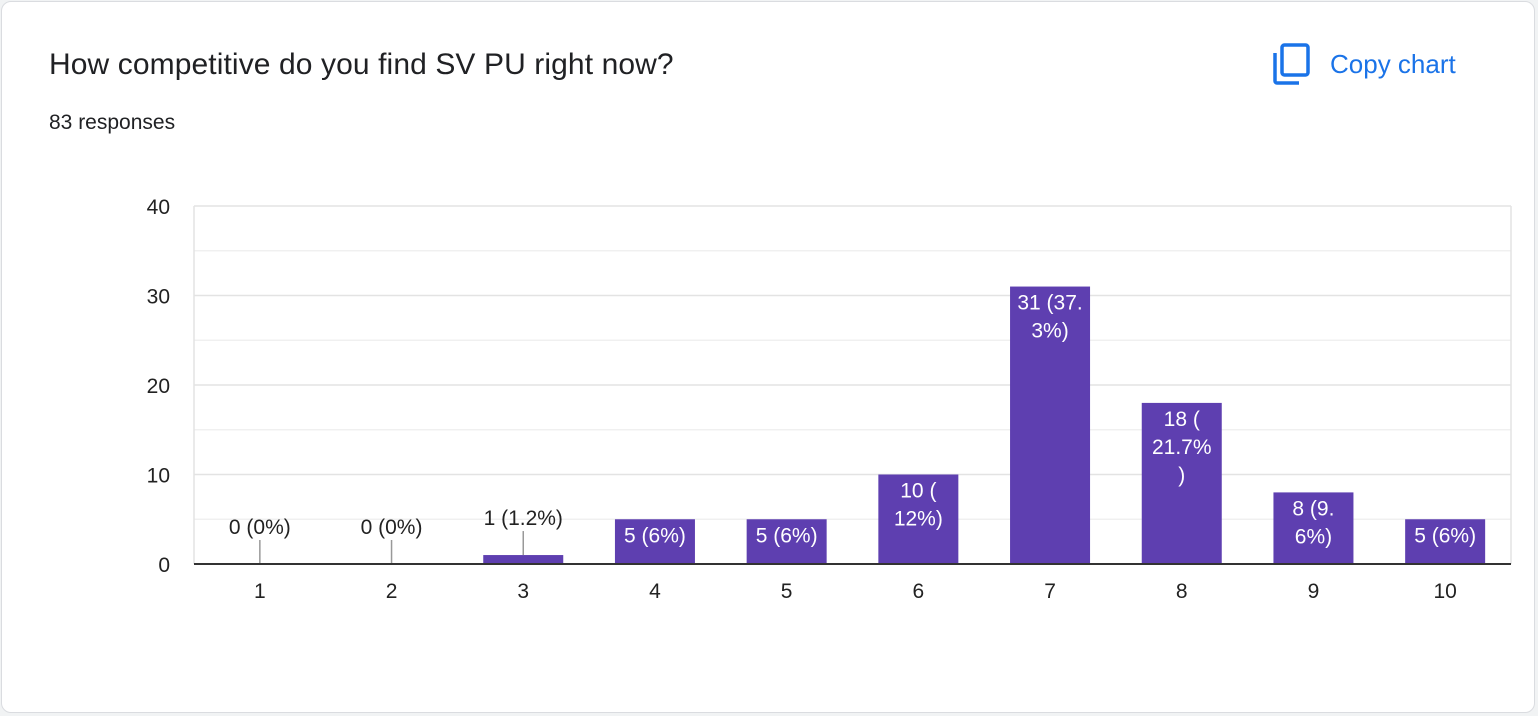 Image resolution: width=1538 pixels, height=716 pixels. Describe the element at coordinates (158, 476) in the screenshot. I see `y-tick-label: 10` at that location.